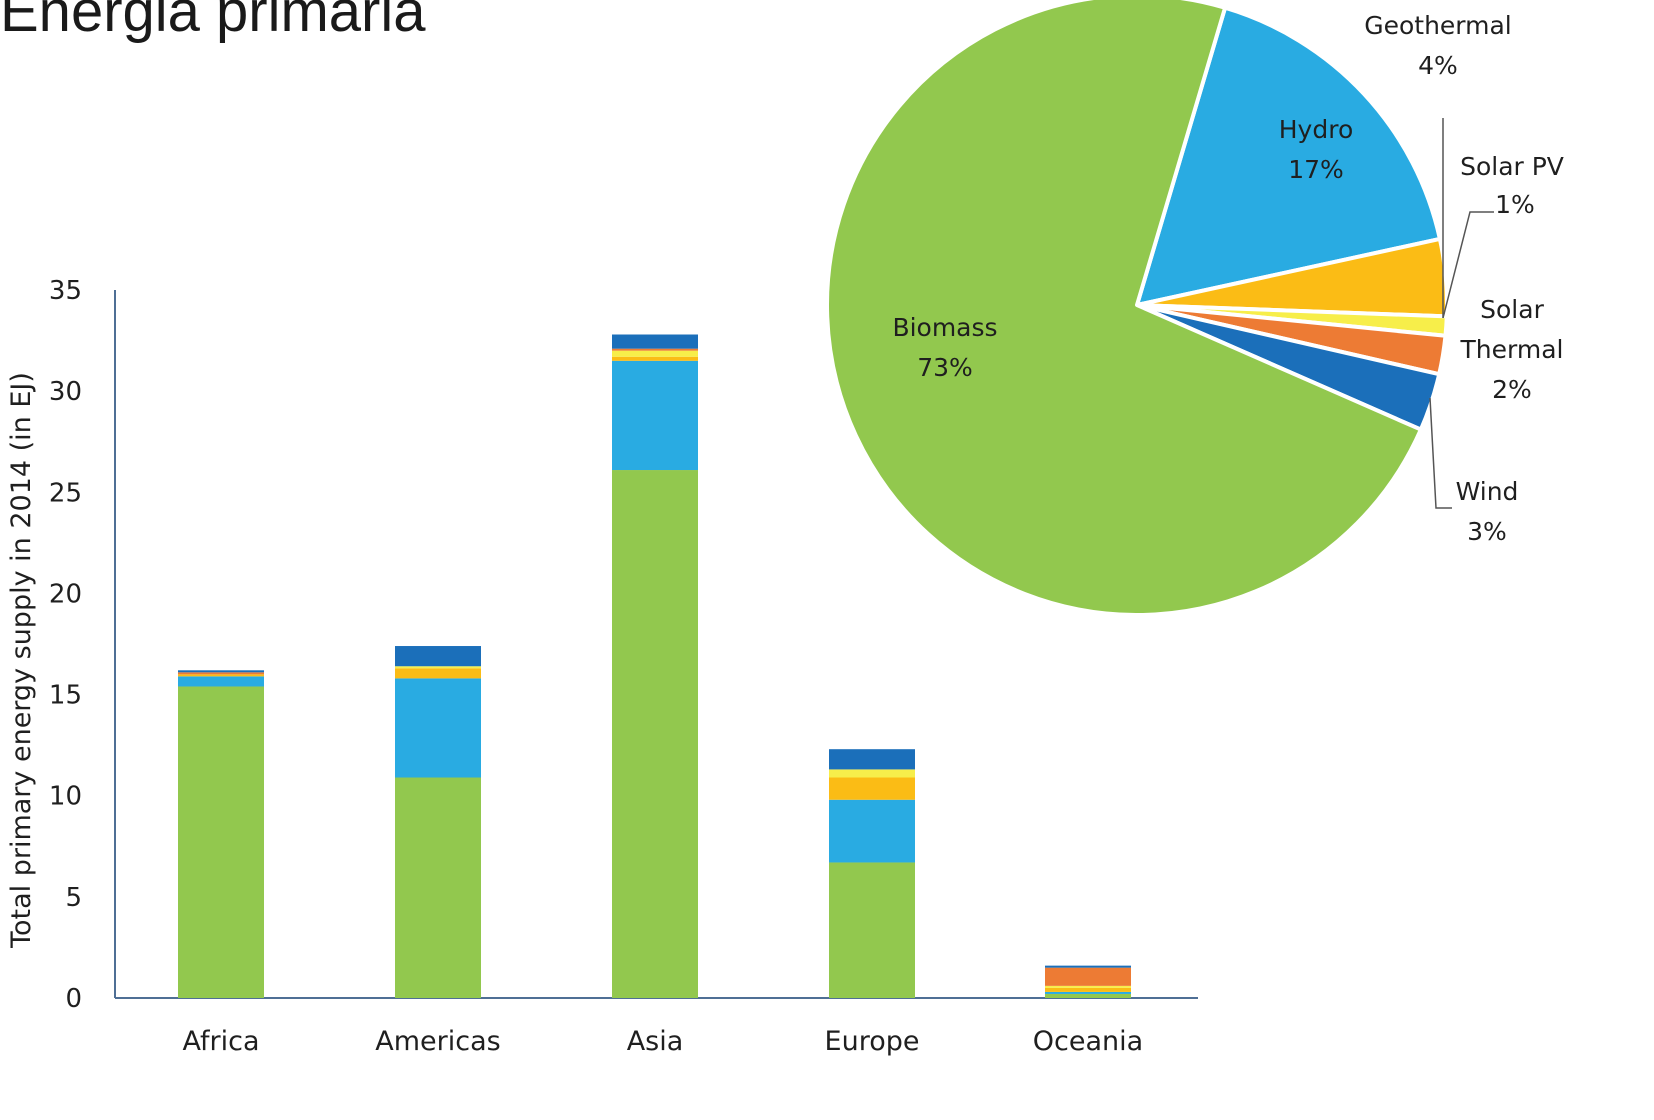 This screenshot has width=1654, height=1120. Describe the element at coordinates (65, 291) in the screenshot. I see `y-tick-label: 35` at that location.